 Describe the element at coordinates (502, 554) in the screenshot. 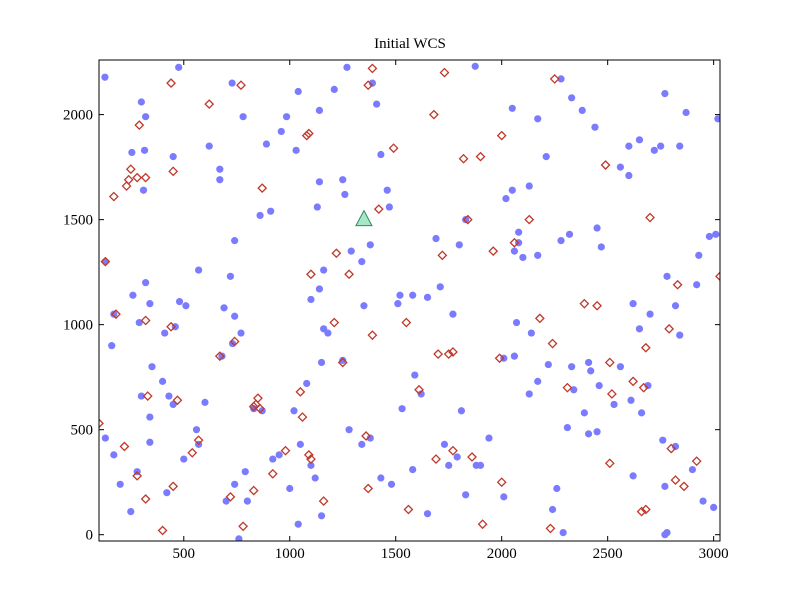

I see `x-tick-label: 2000` at that location.